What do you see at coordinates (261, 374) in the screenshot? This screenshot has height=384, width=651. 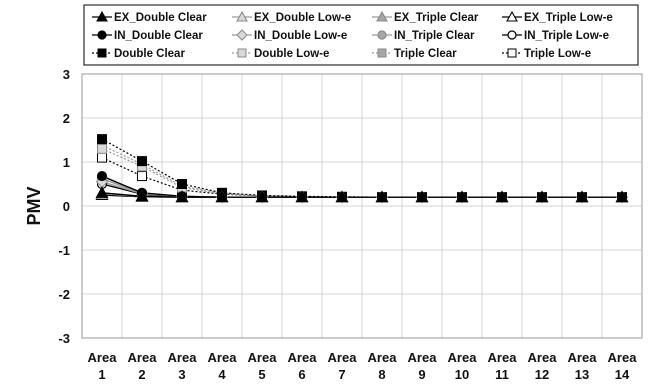 I see `x-tick-label-number: 5` at bounding box center [261, 374].